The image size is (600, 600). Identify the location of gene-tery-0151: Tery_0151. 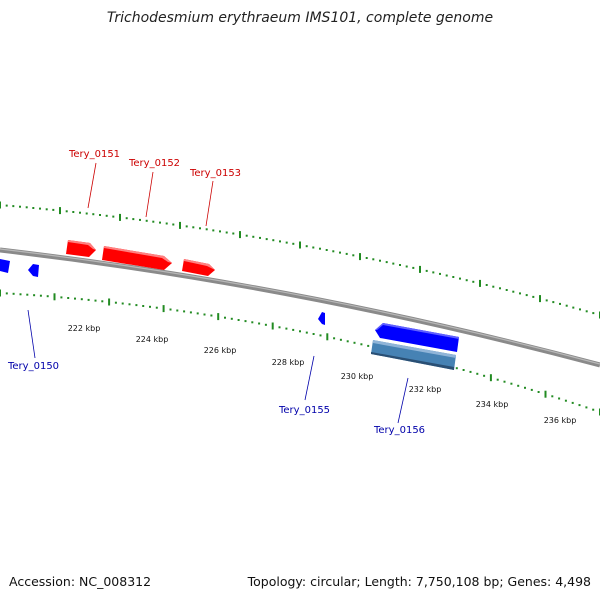
(93, 203).